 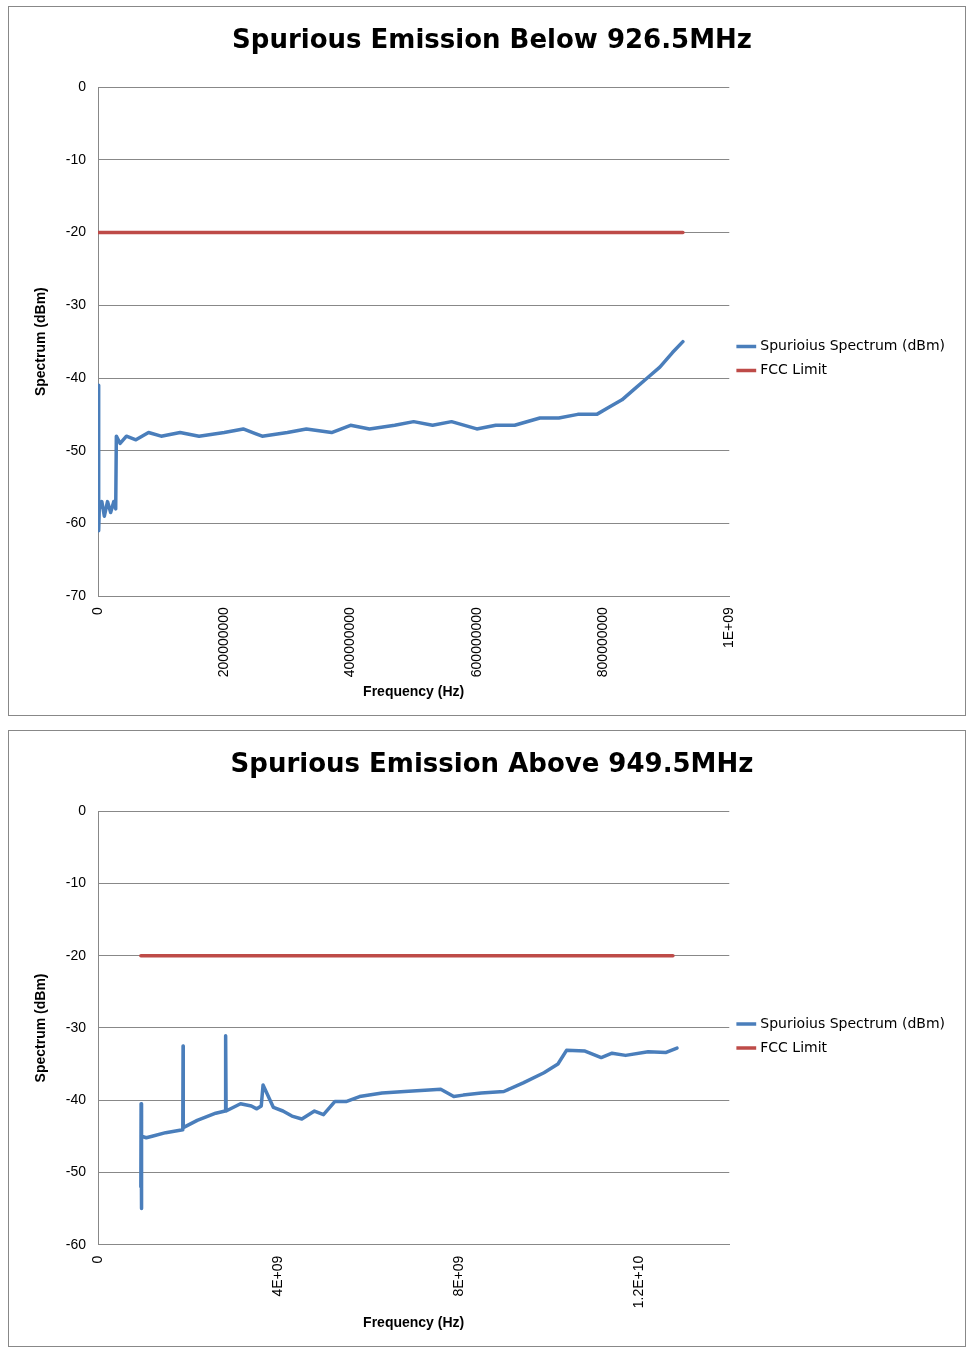 I want to click on x-tick-label: 800000000, so click(x=601, y=642).